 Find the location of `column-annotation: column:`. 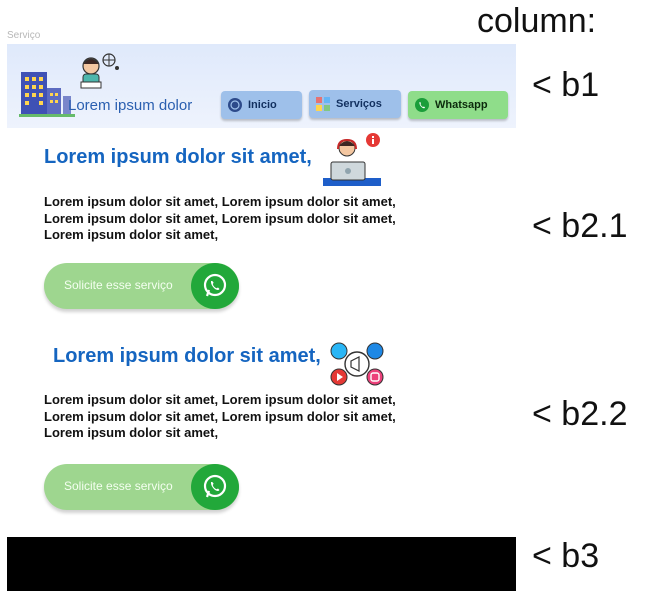

column-annotation: column: is located at coordinates (537, 21).